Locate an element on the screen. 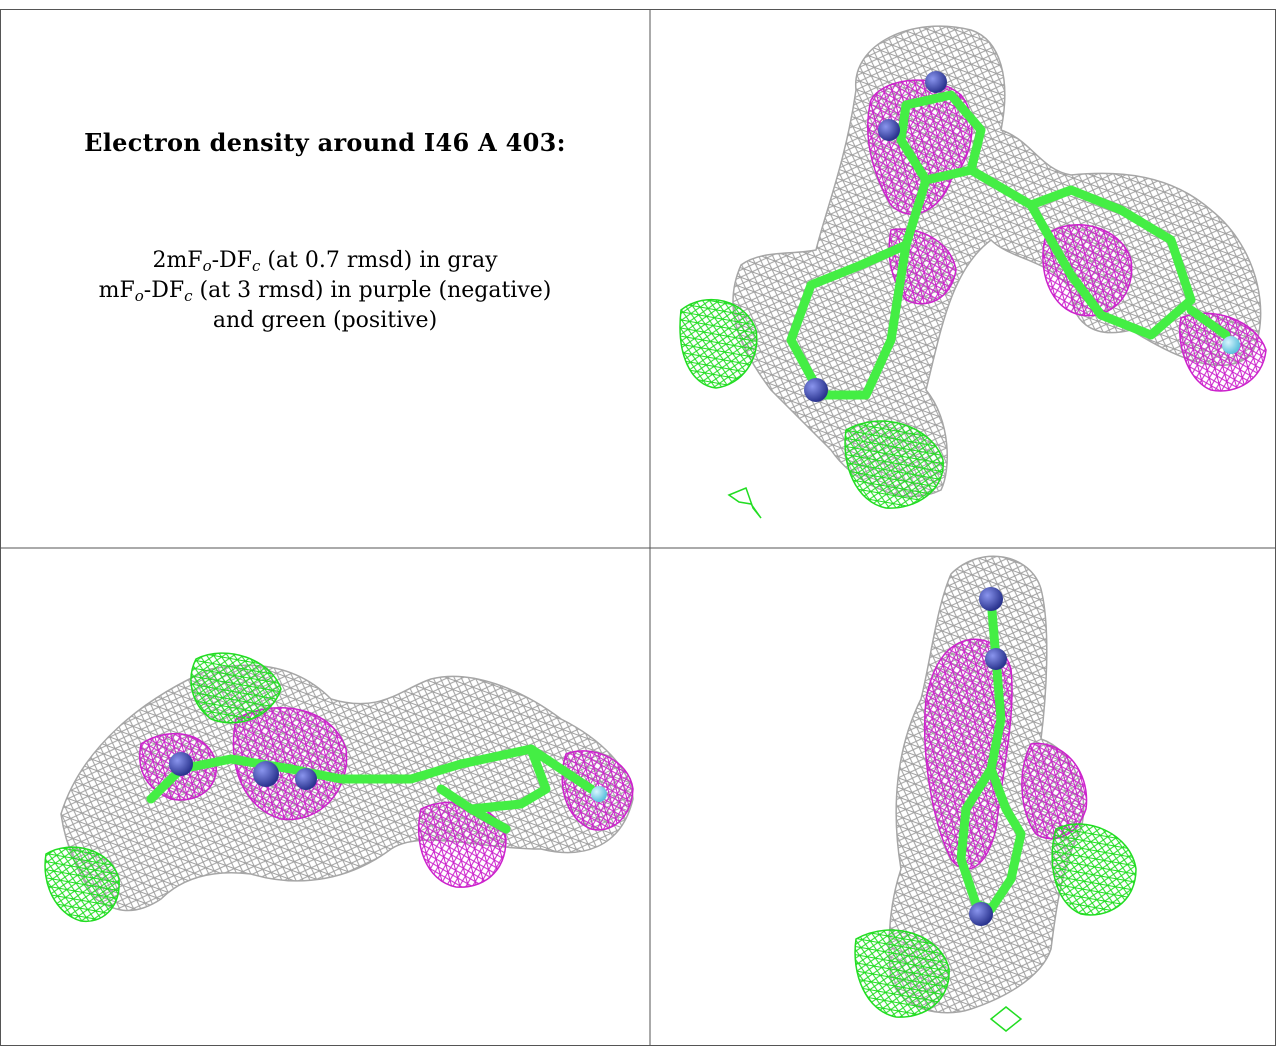  legend-positive-line: and green (positive) is located at coordinates (325, 320).